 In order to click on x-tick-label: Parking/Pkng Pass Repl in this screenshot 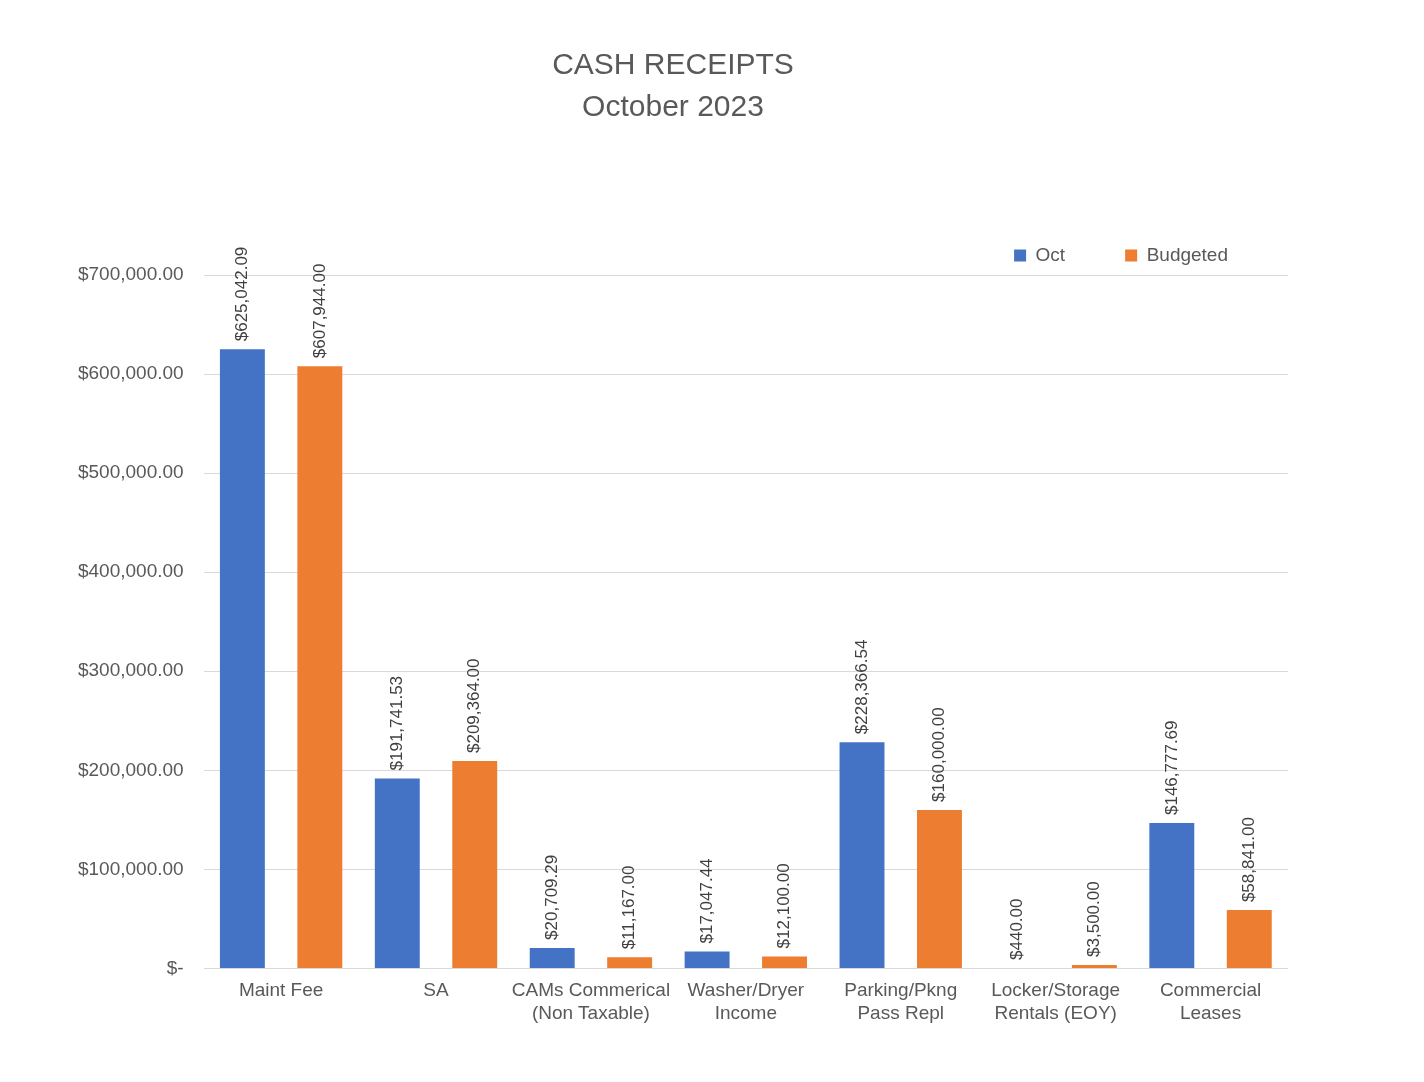, I will do `click(901, 1001)`.